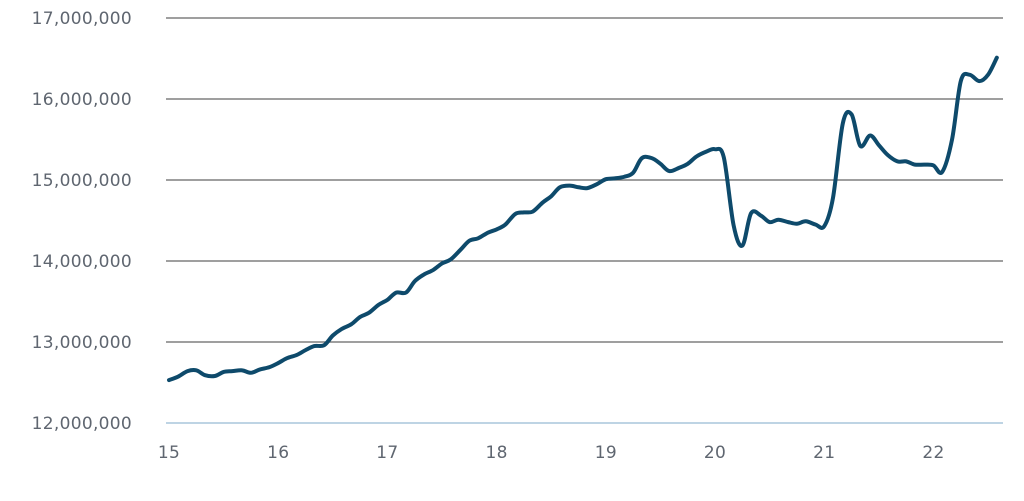 The height and width of the screenshot is (501, 1024). Describe the element at coordinates (606, 453) in the screenshot. I see `x-tick-label: 19` at that location.